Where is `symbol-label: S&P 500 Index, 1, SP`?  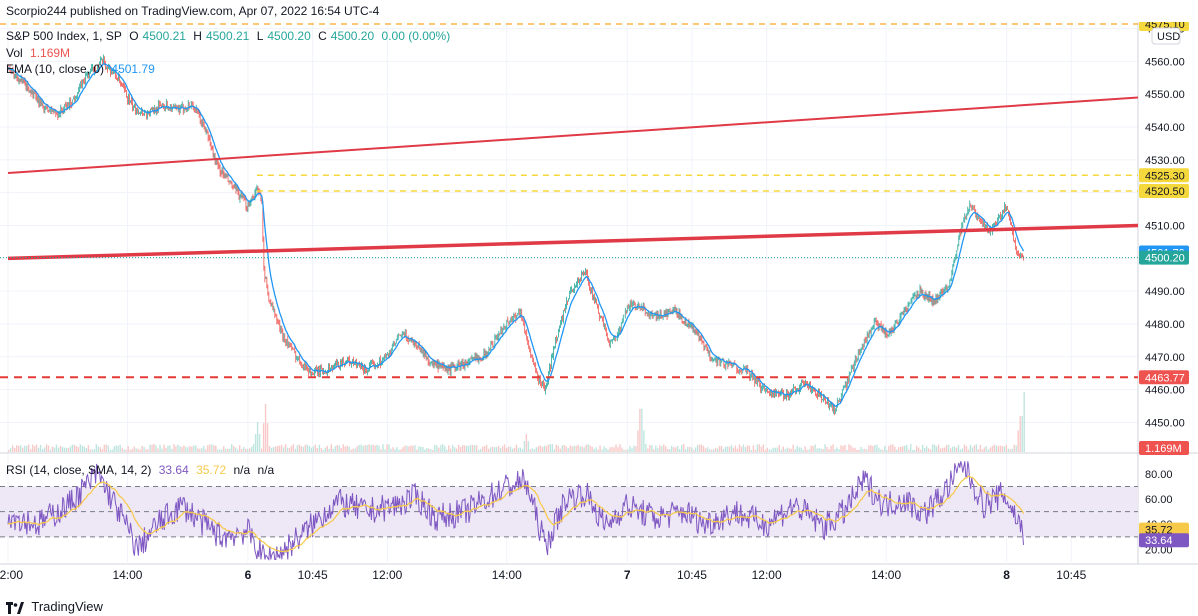 symbol-label: S&P 500 Index, 1, SP is located at coordinates (64, 36).